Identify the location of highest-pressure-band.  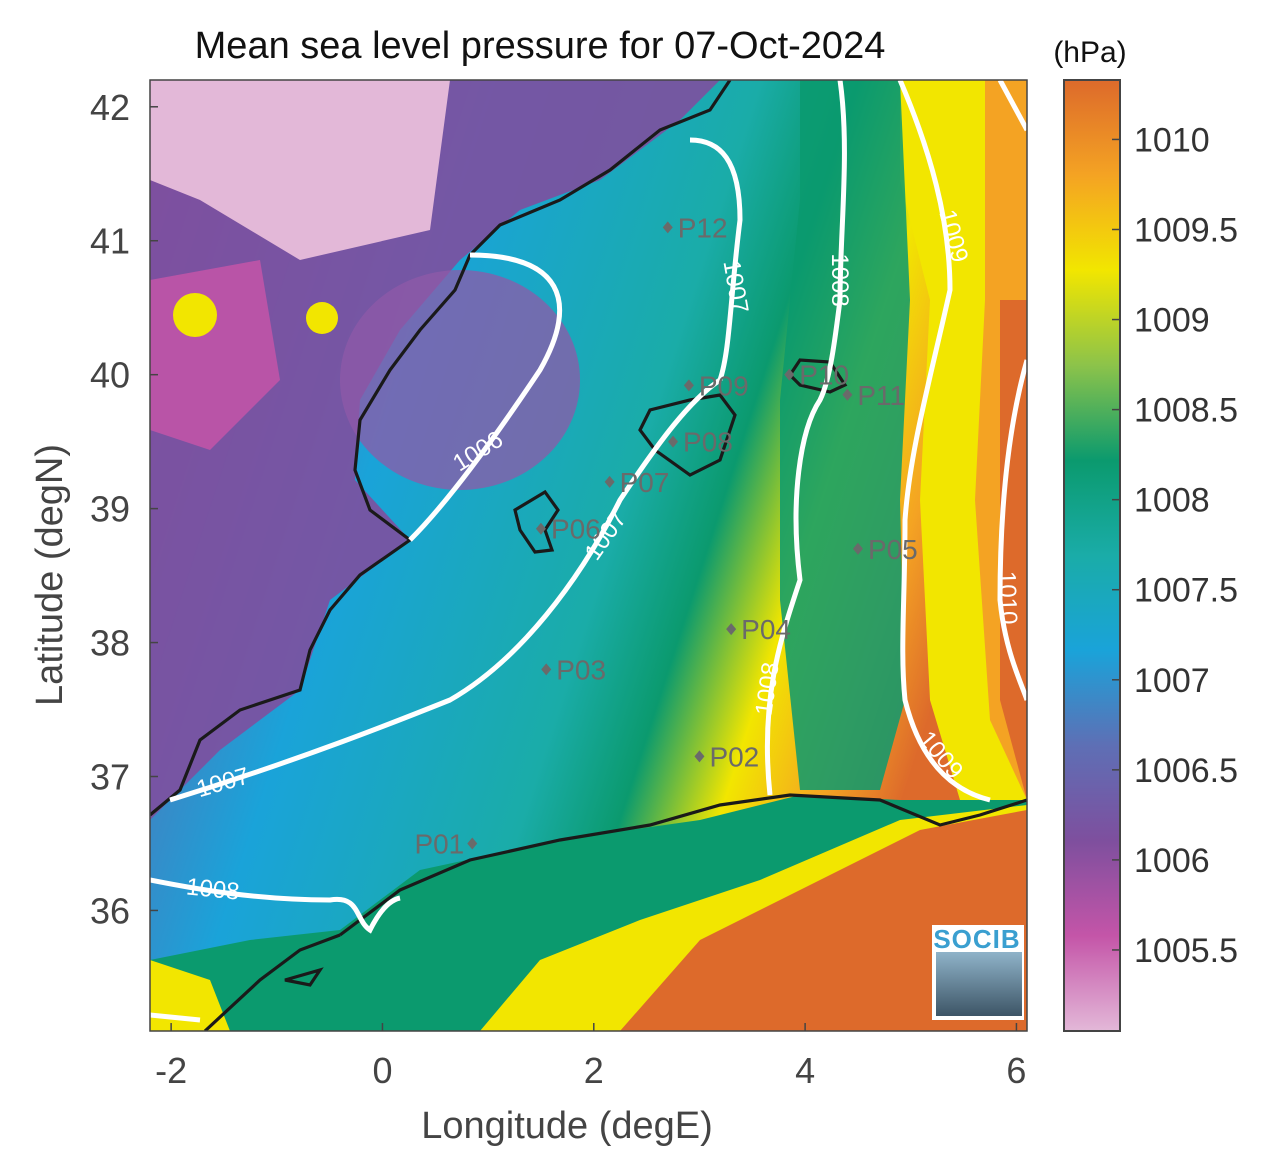
(1013, 550).